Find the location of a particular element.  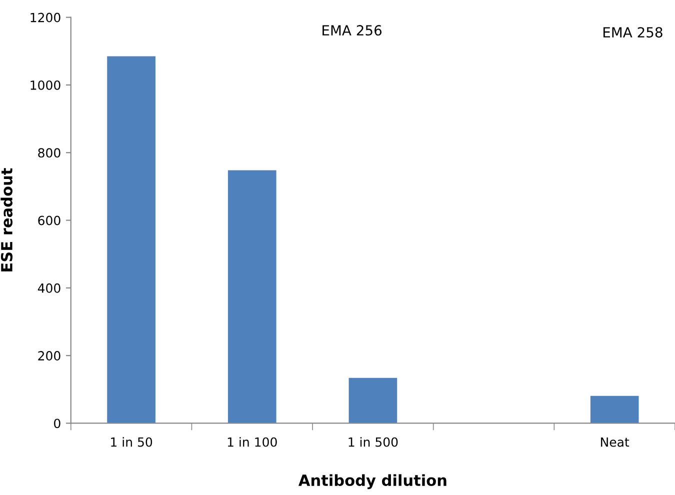

y-tick-label: 1000 is located at coordinates (45, 85).